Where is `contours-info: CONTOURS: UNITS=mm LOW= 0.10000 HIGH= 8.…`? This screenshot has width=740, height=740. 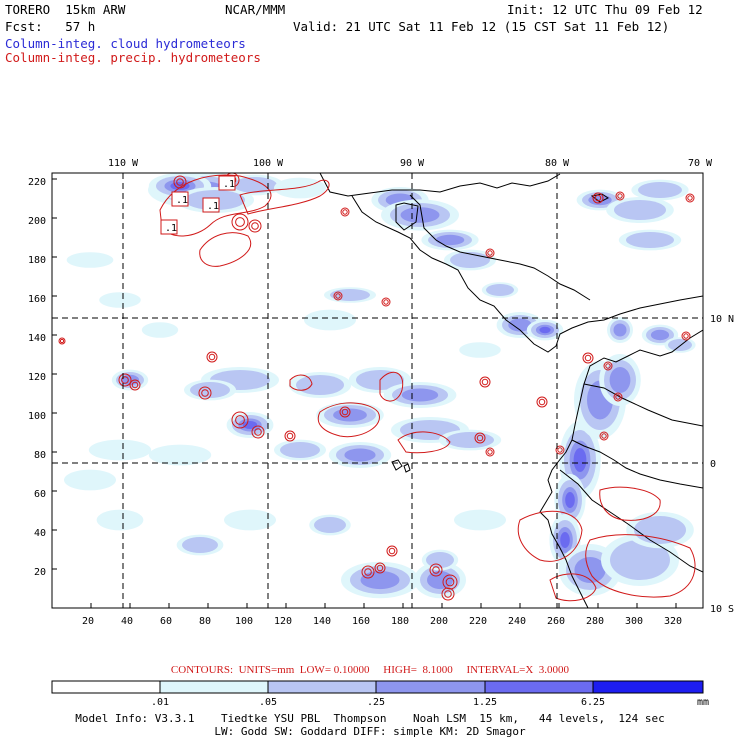 contours-info: CONTOURS: UNITS=mm LOW= 0.10000 HIGH= 8.… is located at coordinates (370, 670).